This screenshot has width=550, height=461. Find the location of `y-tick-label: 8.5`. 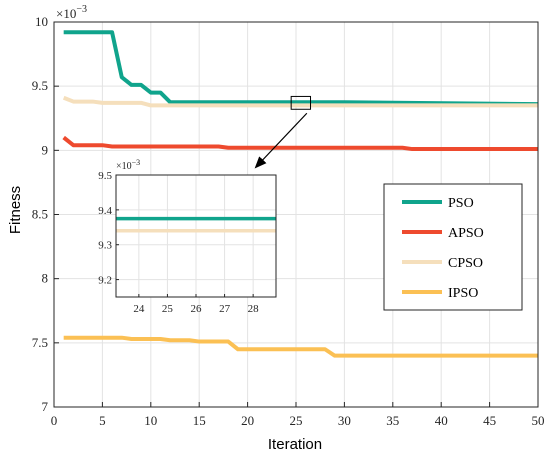

y-tick-label: 8.5 is located at coordinates (40, 214).